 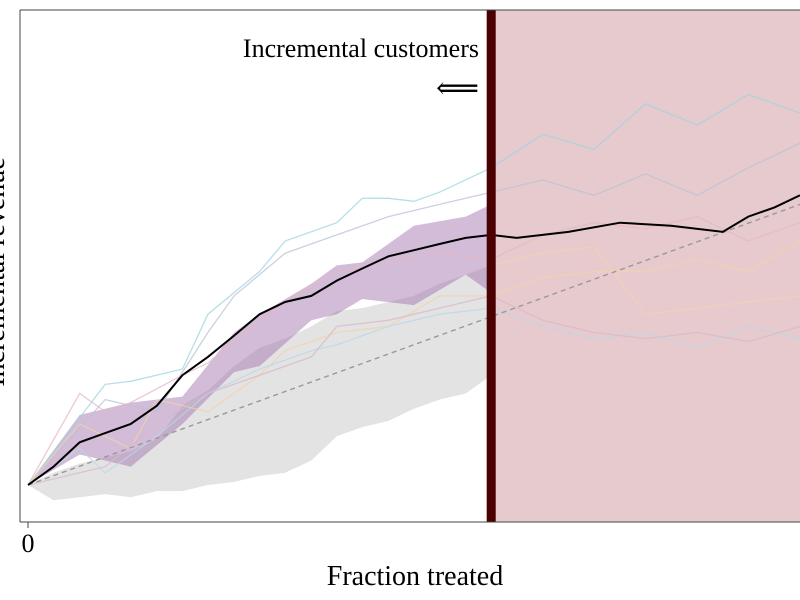 What do you see at coordinates (415, 576) in the screenshot?
I see `x-axis-label: Fraction treated` at bounding box center [415, 576].